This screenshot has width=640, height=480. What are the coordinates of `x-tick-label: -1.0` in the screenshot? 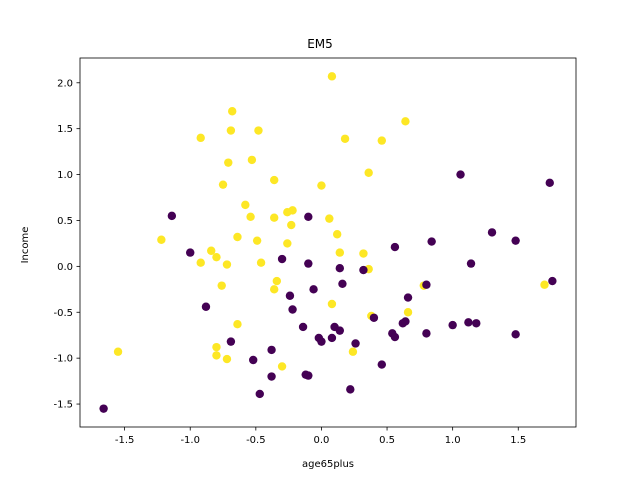 It's located at (190, 440).